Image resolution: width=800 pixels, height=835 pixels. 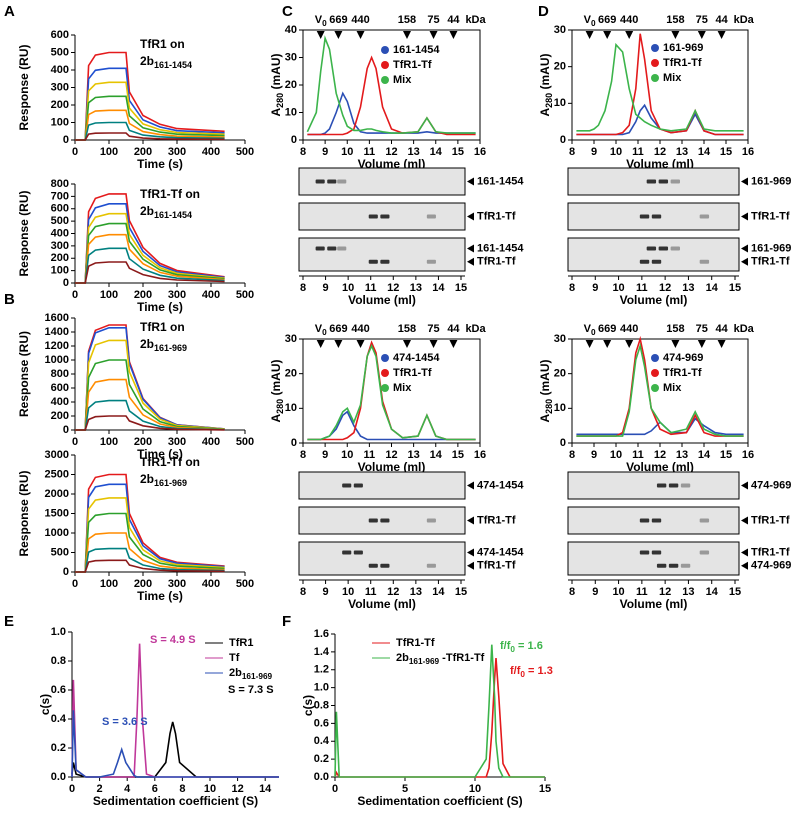 What do you see at coordinates (170, 194) in the screenshot?
I see `chart-title: TfR1-Tf on` at bounding box center [170, 194].